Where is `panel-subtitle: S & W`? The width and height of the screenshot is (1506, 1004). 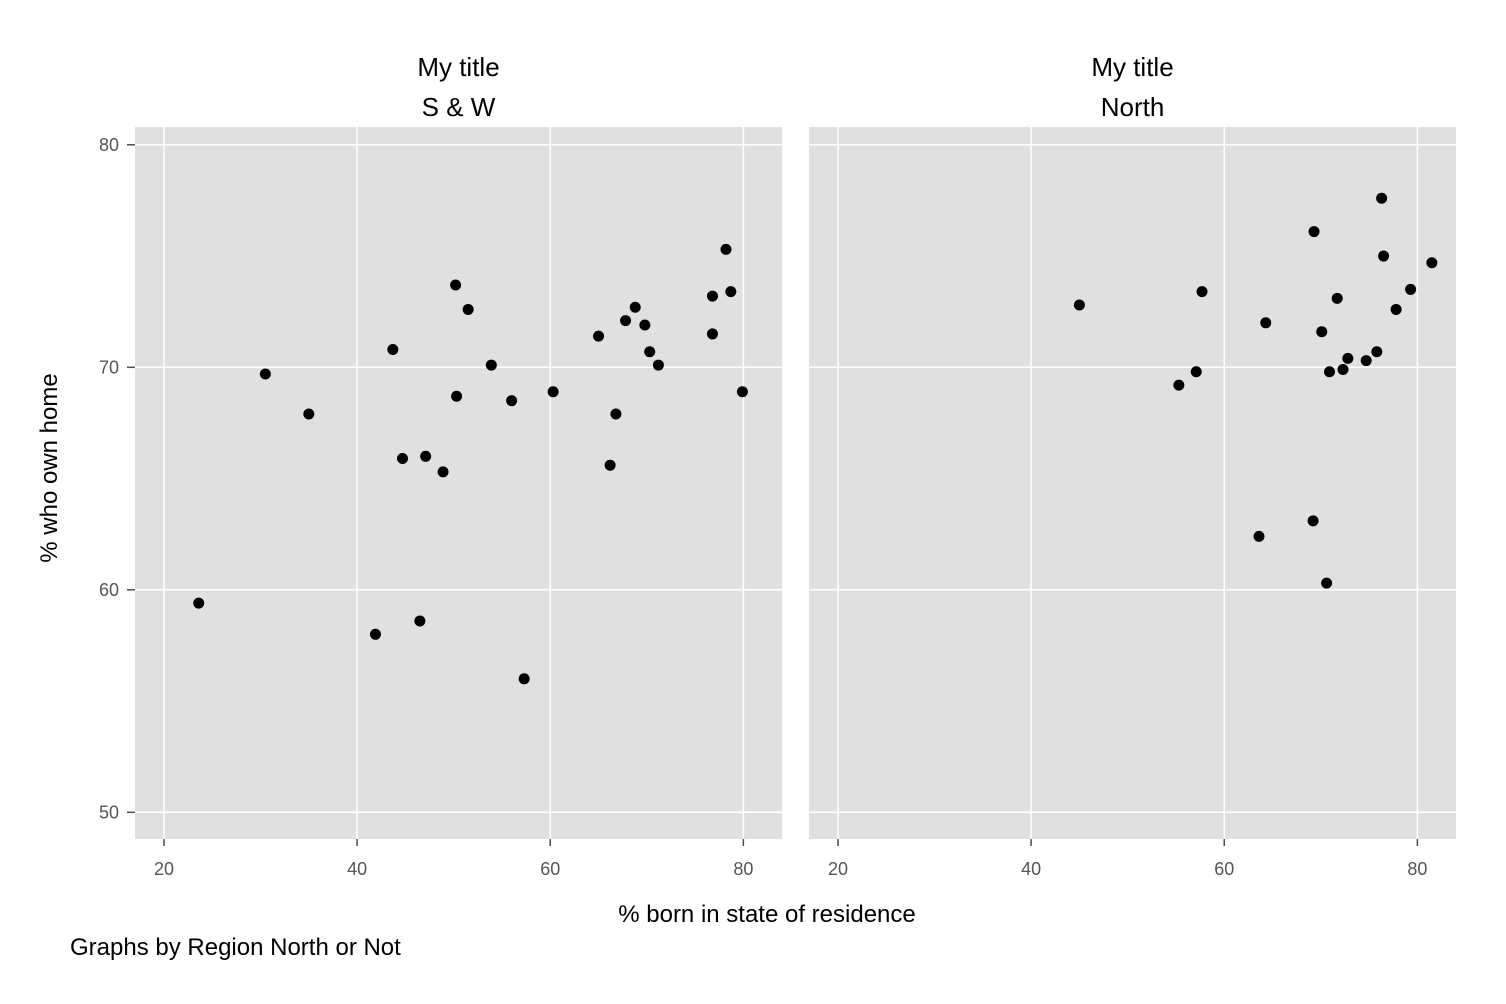 panel-subtitle: S & W is located at coordinates (459, 107).